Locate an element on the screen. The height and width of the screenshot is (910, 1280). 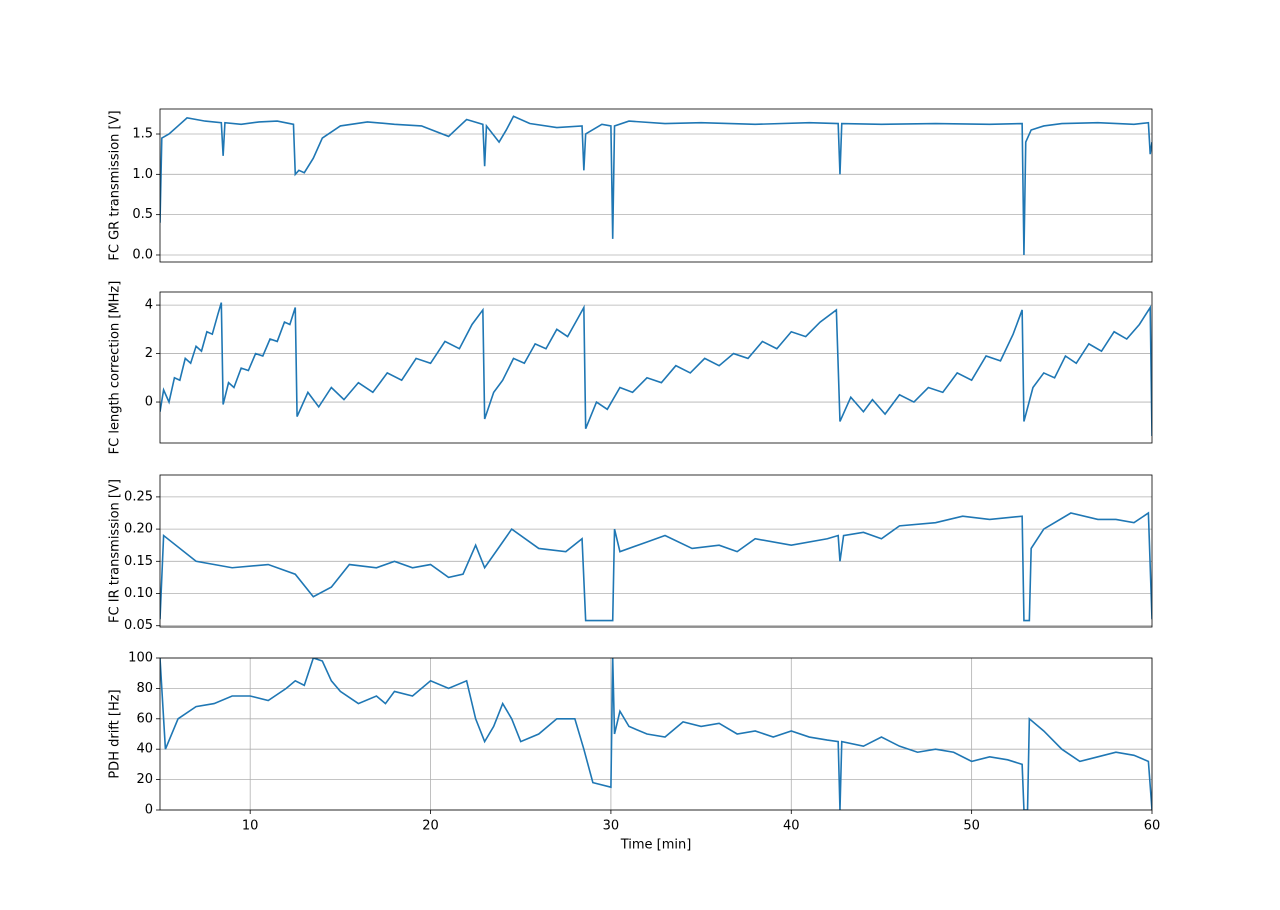
y-tick-label: 4 is located at coordinates (149, 305).